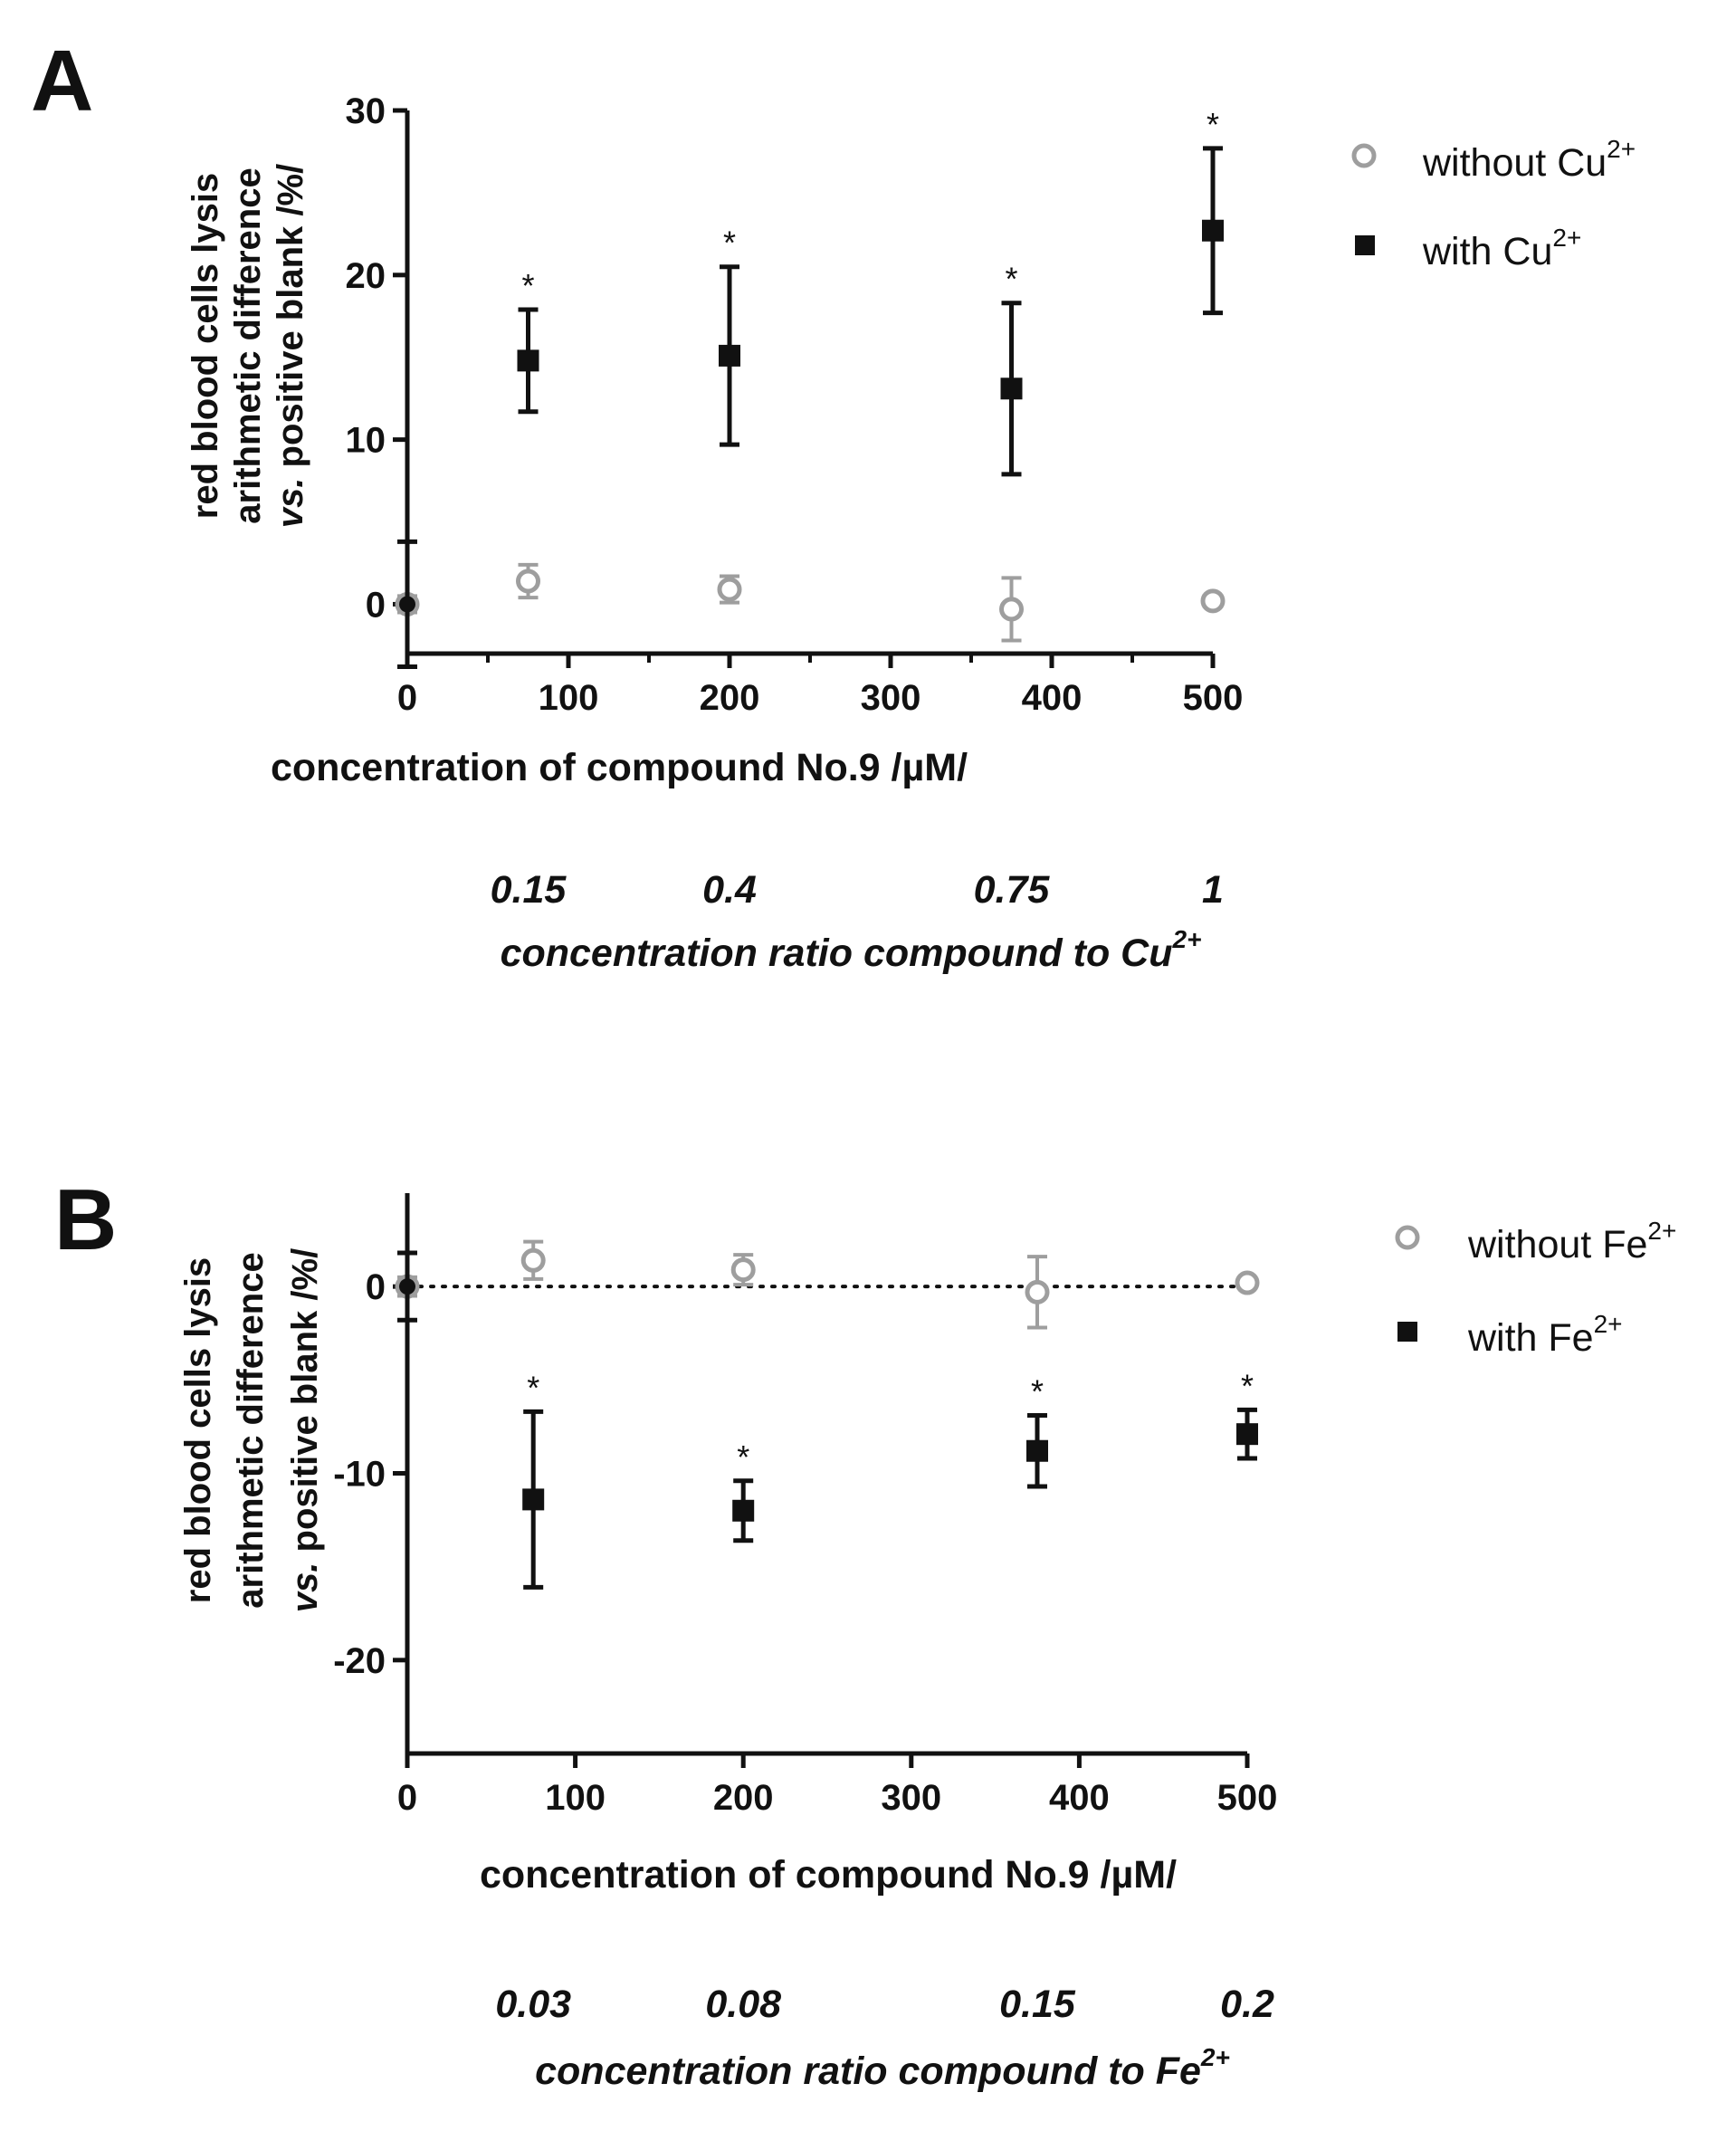  I want to click on panel-a-ratio-title: concentration ratio compound to Cu2+, so click(851, 950).